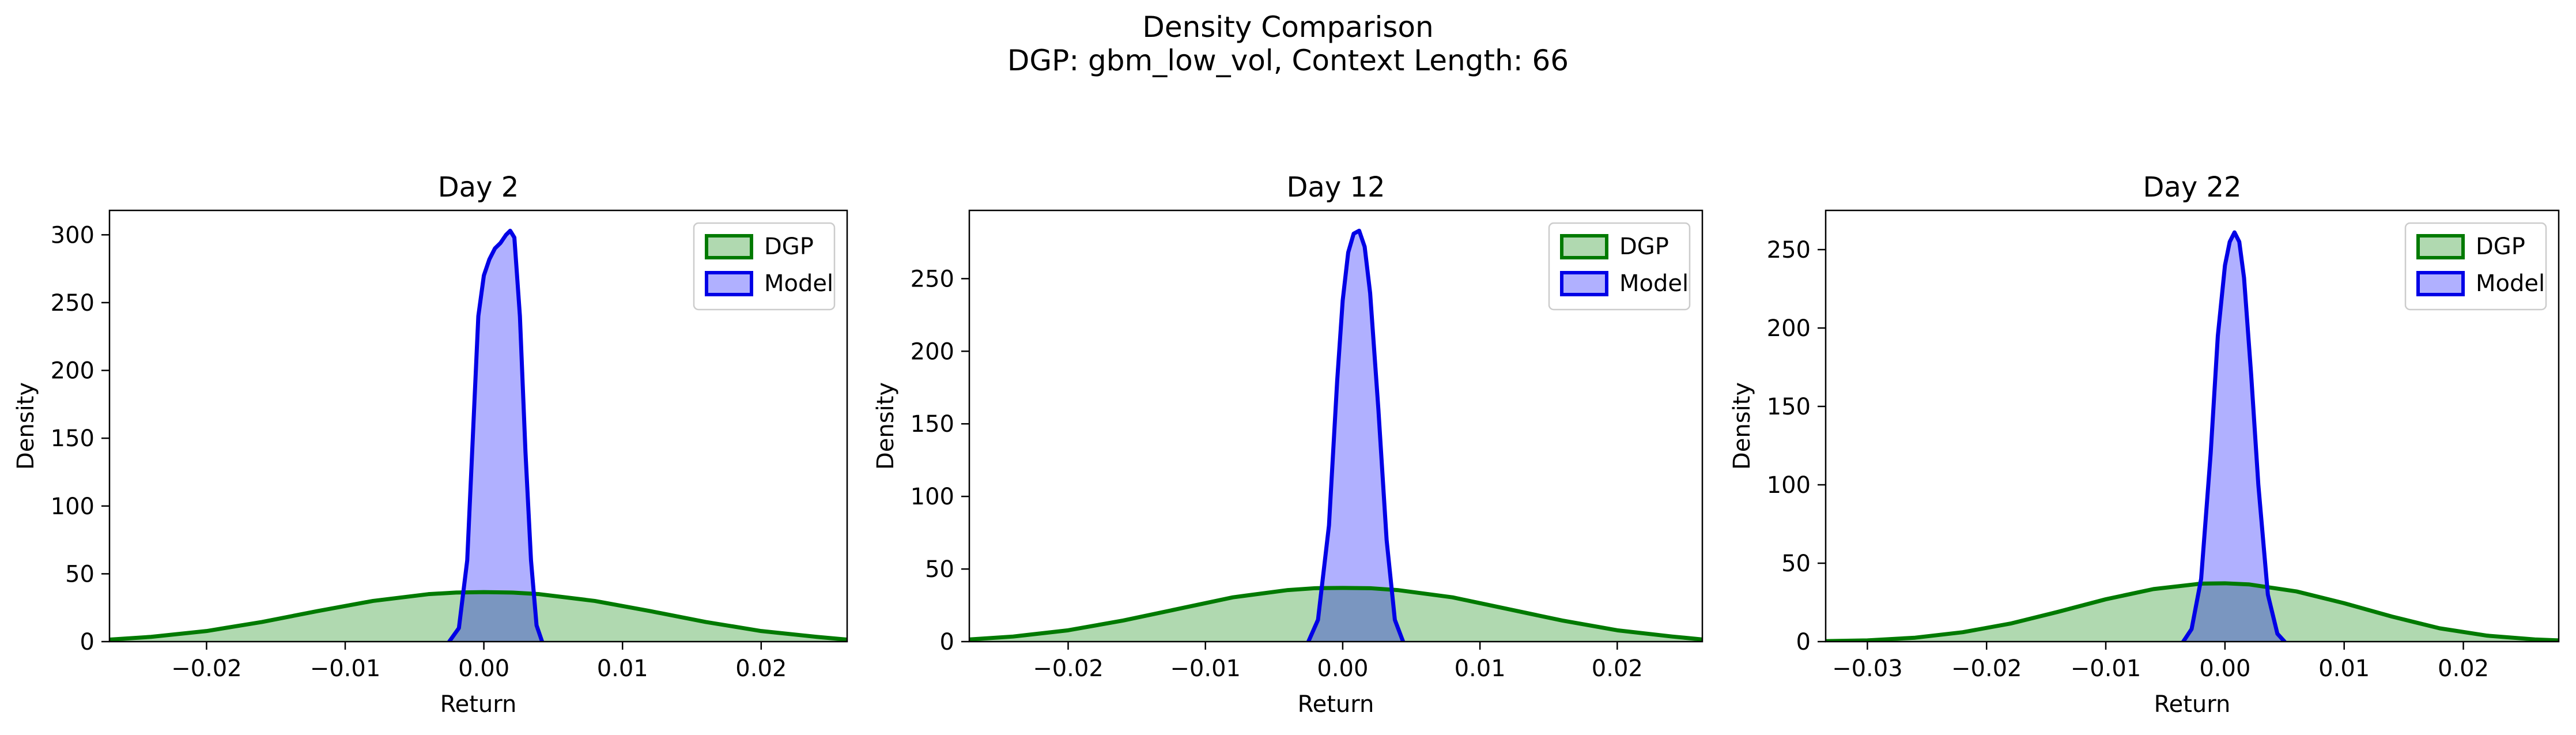 The width and height of the screenshot is (2576, 735). What do you see at coordinates (1288, 60) in the screenshot?
I see `figure-subtitle: DGP: gbm_low_vol, Context Length: 66` at bounding box center [1288, 60].